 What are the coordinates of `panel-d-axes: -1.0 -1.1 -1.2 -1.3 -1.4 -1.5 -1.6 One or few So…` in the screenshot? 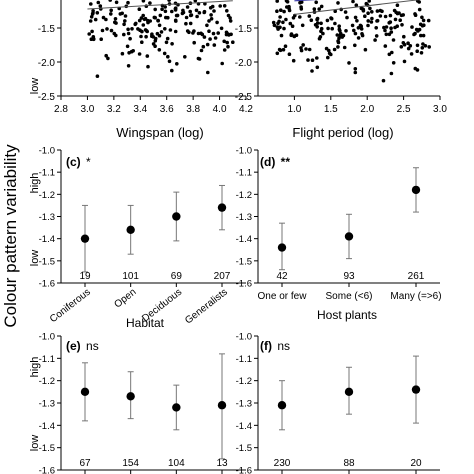 It's located at (339, 224).